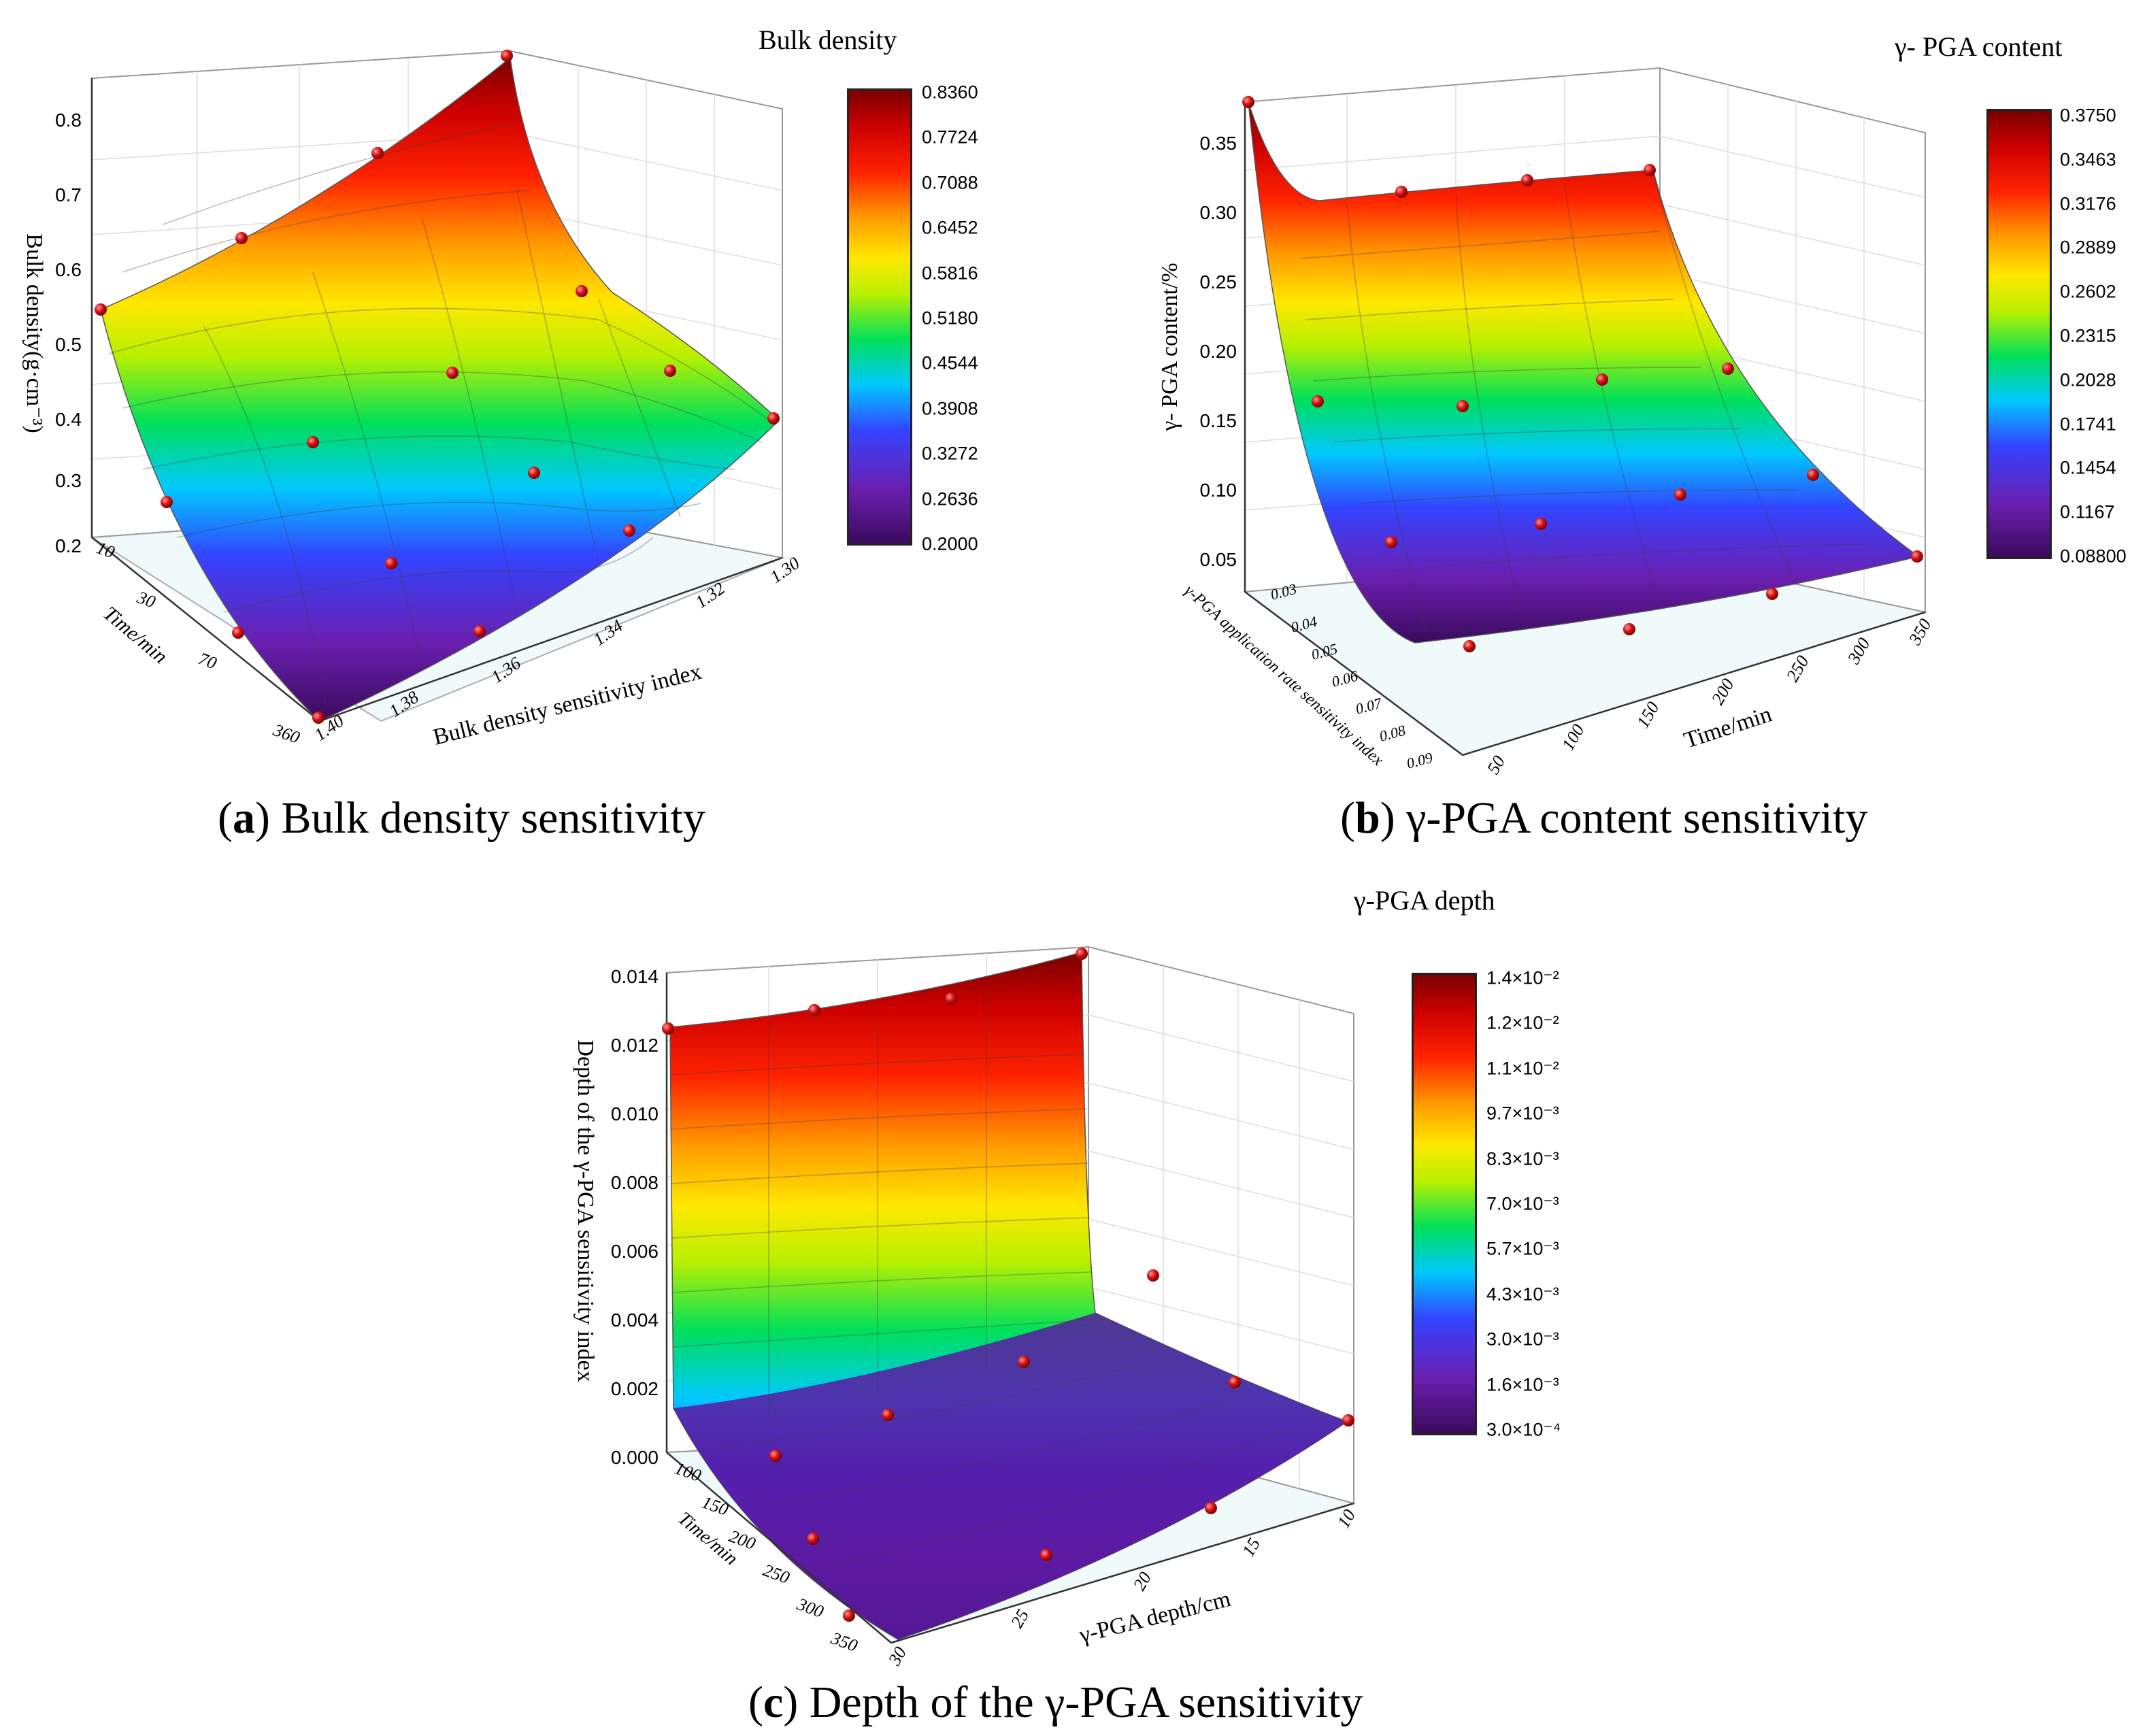  I want to click on z-axis-label: γ- PGA content/%, so click(1169, 347).